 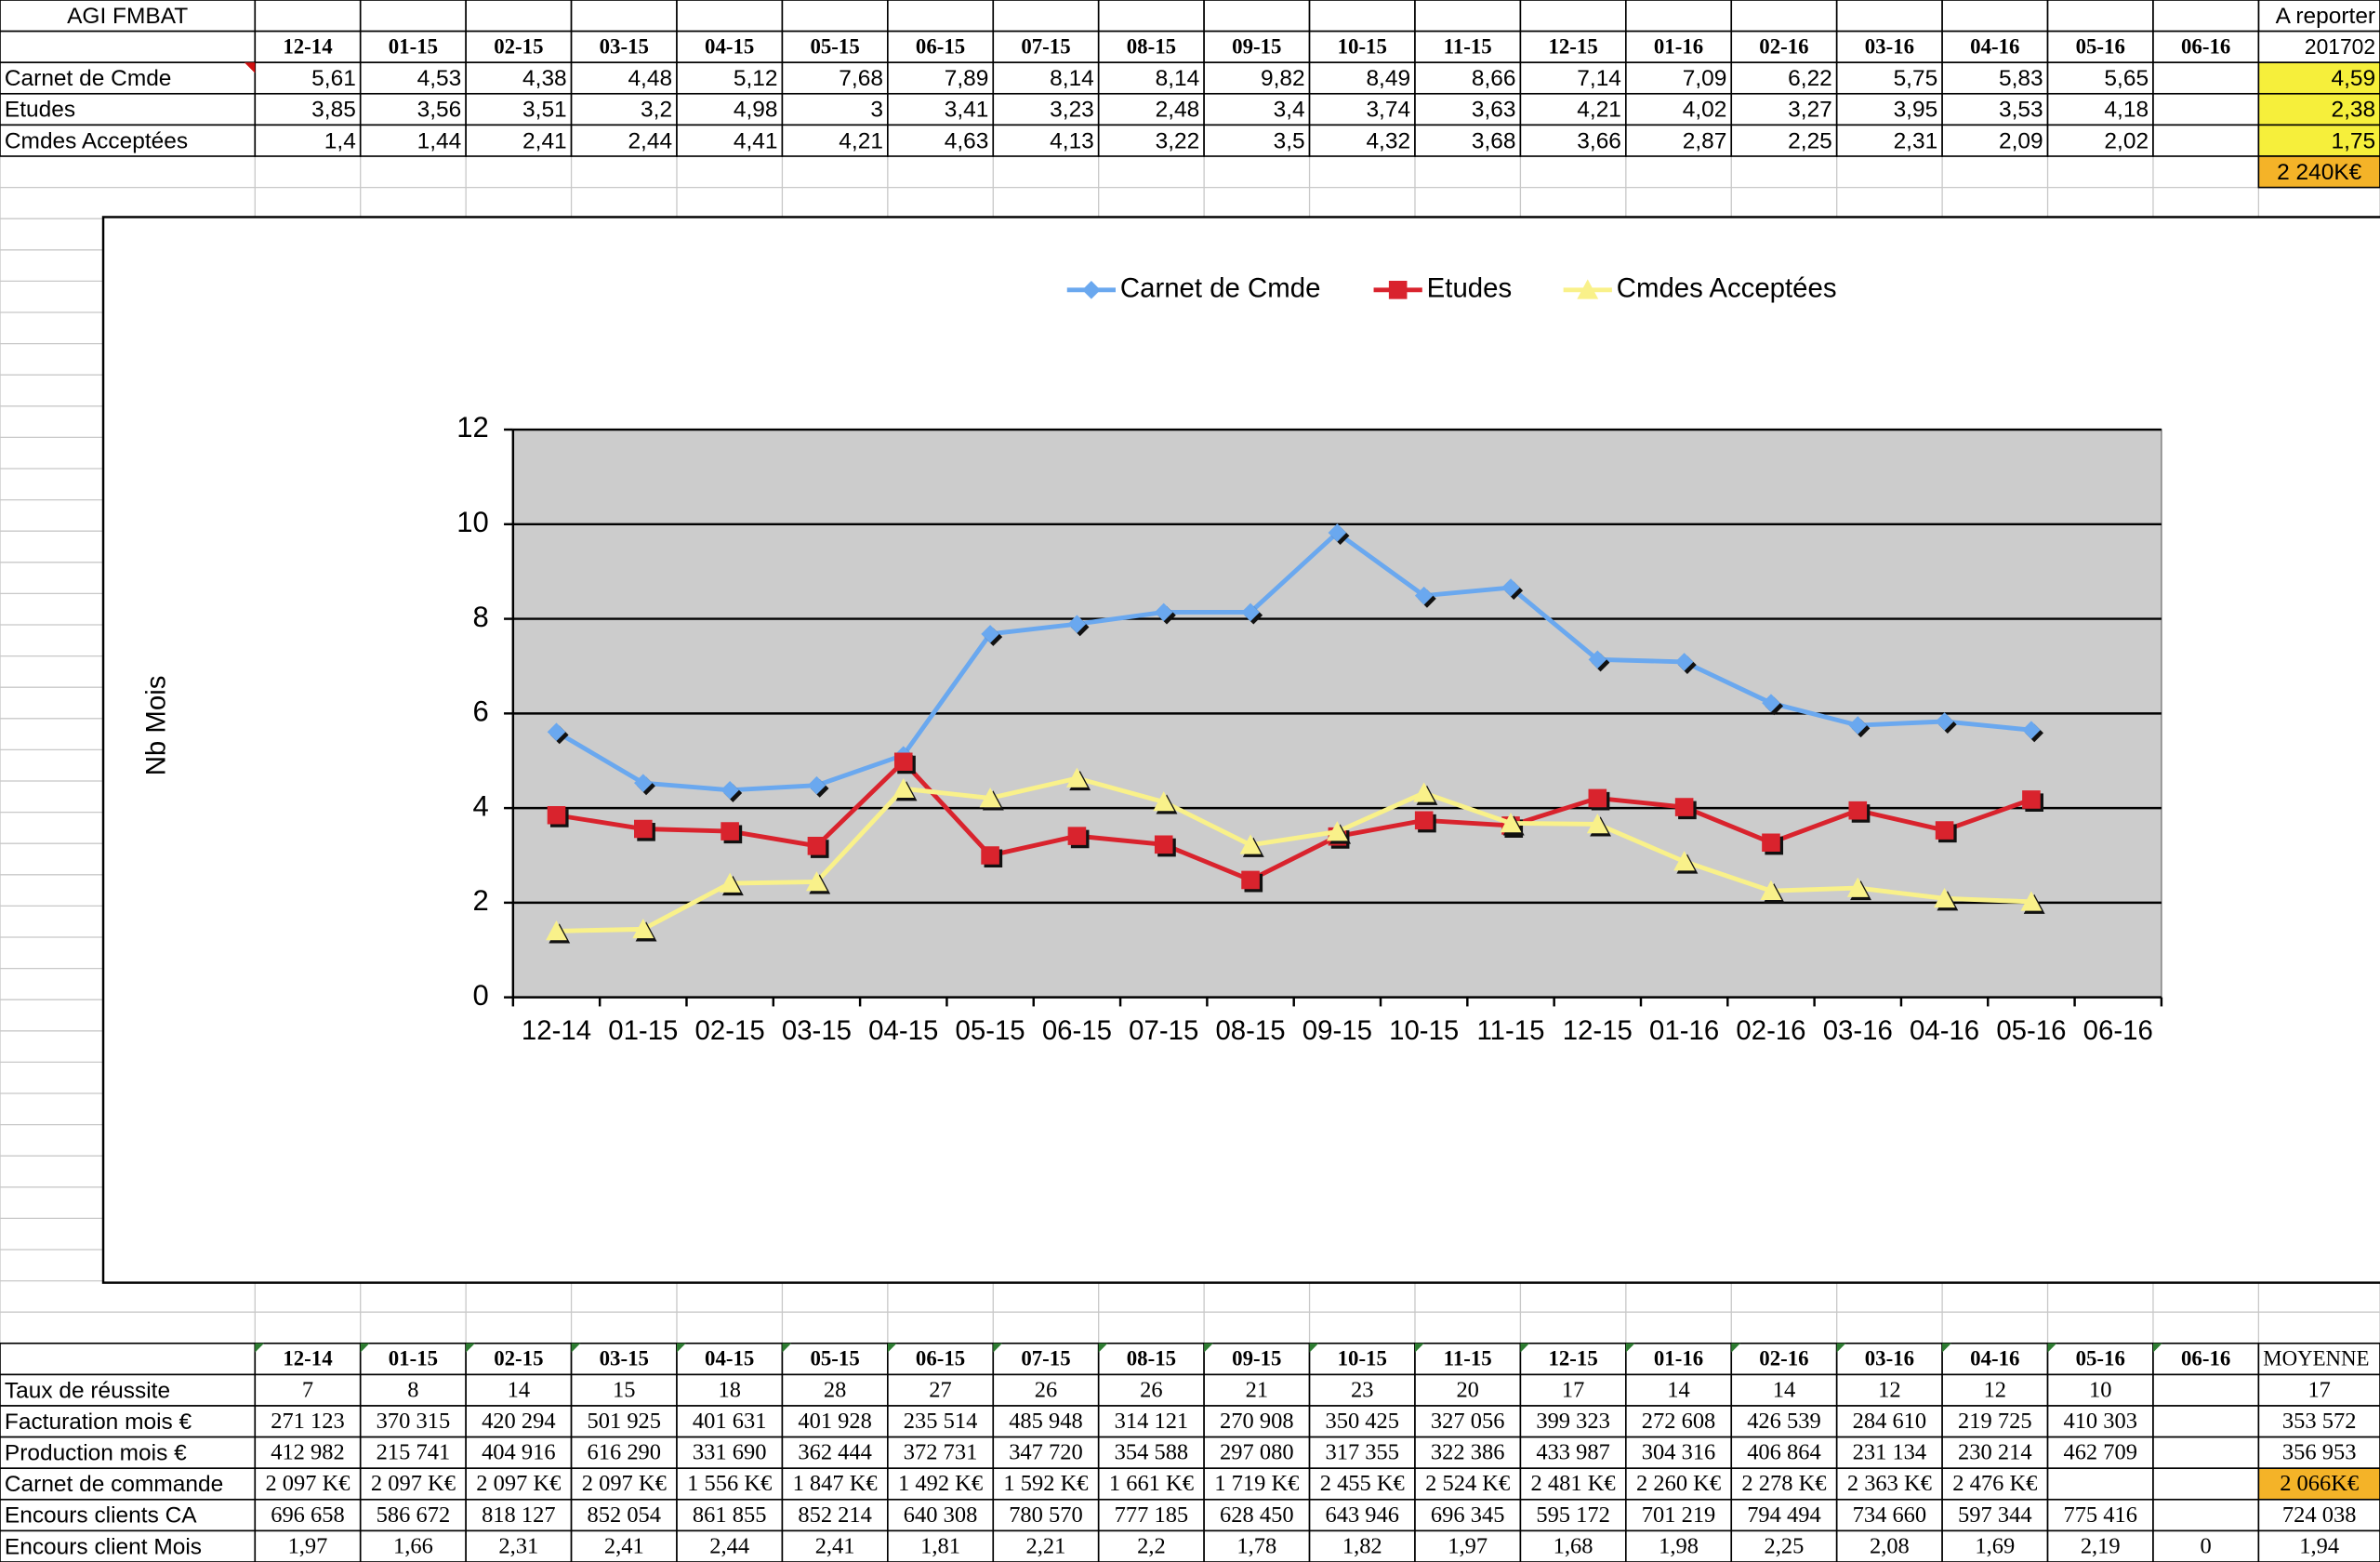 I want to click on cell-text: 12-14, so click(x=307, y=1358).